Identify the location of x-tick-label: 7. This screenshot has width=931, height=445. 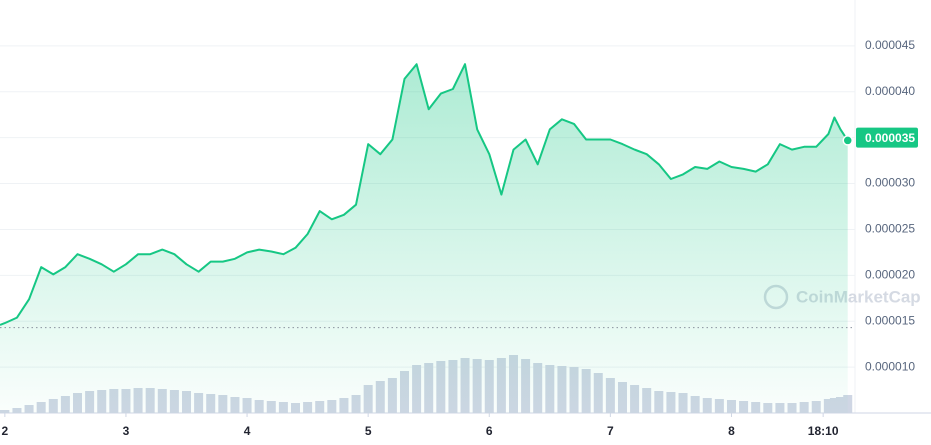
(610, 431).